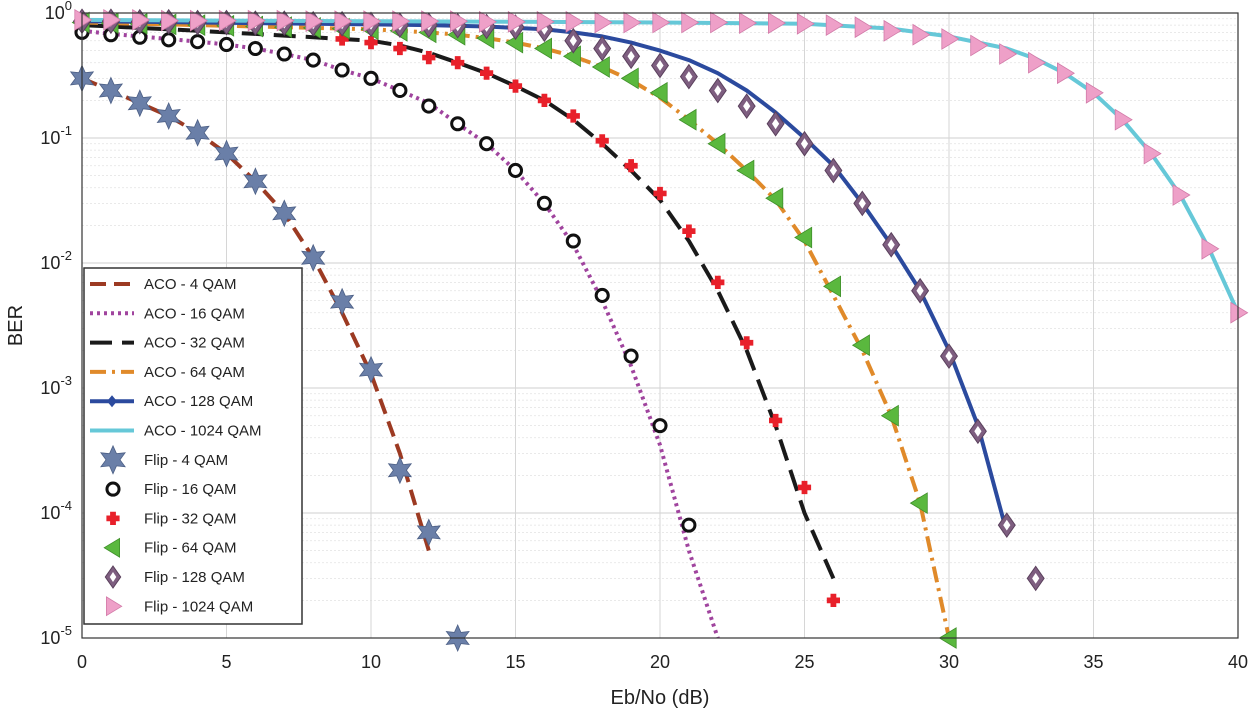 The width and height of the screenshot is (1250, 712). I want to click on y-tick-label: 10⁰, so click(58, 11).